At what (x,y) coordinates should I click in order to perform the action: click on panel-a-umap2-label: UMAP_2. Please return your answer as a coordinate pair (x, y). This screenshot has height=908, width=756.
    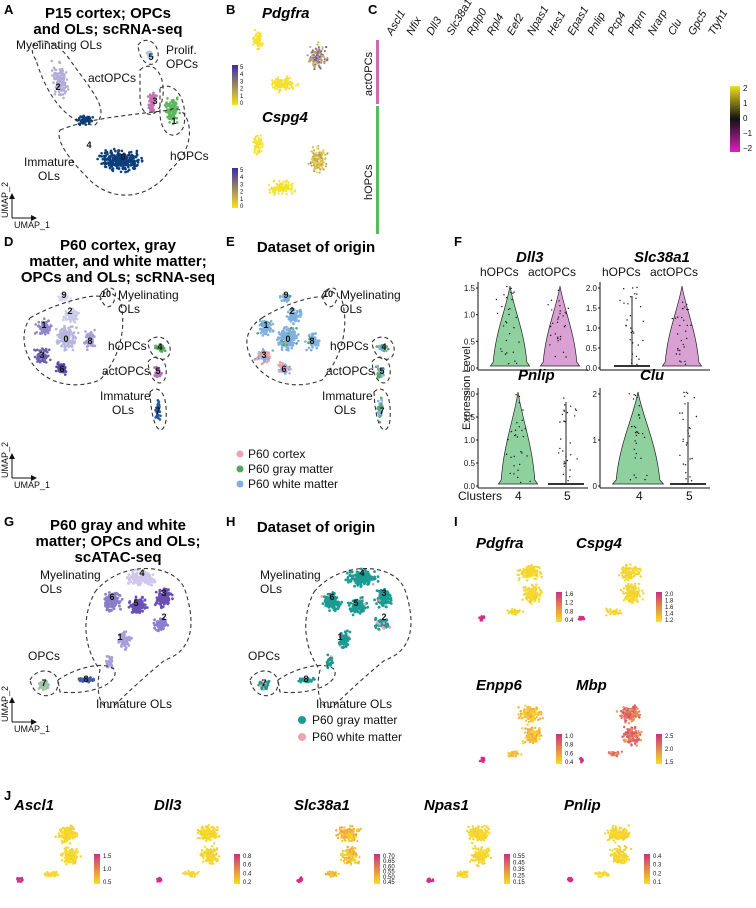
    Looking at the image, I should click on (5, 200).